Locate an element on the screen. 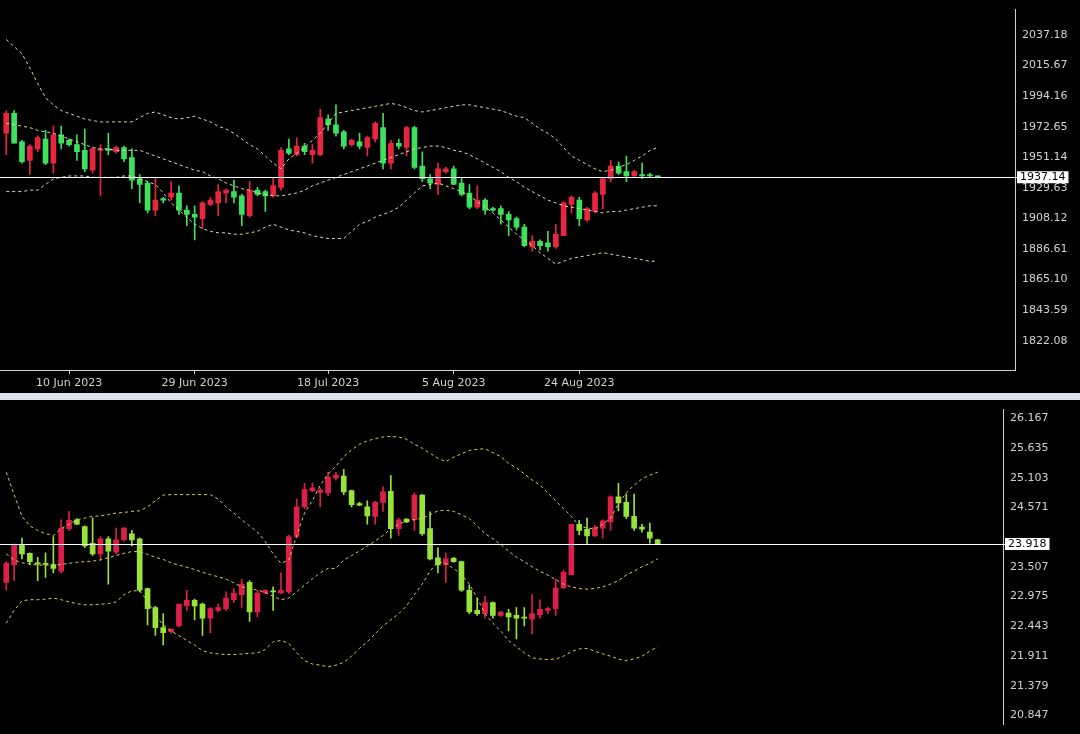 The width and height of the screenshot is (1080, 734). y-tick-label: 1886.61 is located at coordinates (1045, 248).